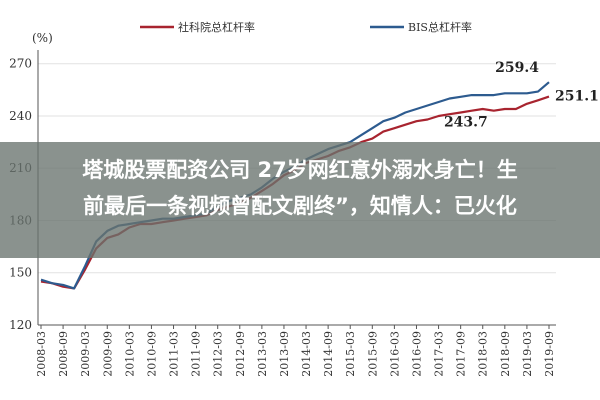 The width and height of the screenshot is (600, 400). I want to click on legend: 社科院总杠杆率 BIS总杠杆率, so click(306, 27).